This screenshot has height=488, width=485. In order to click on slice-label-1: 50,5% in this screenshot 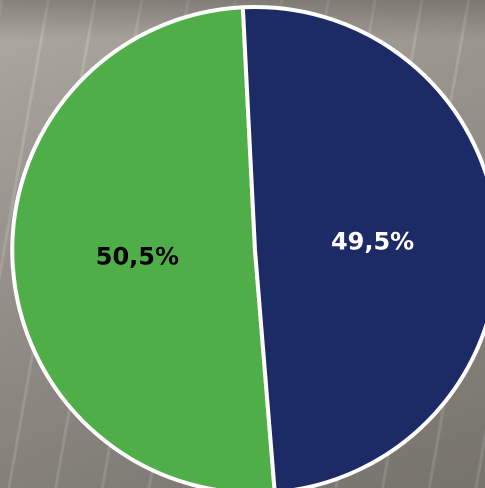, I will do `click(137, 257)`.